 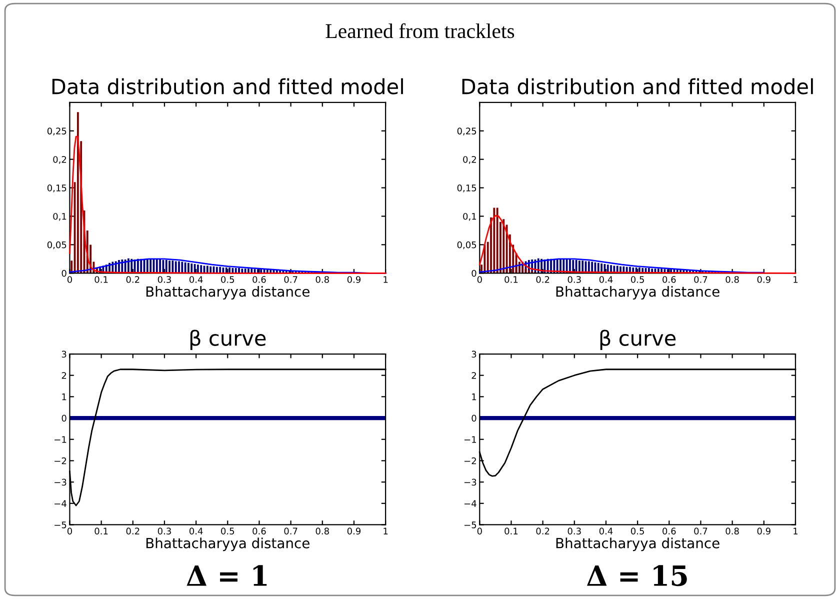 What do you see at coordinates (636, 575) in the screenshot?
I see `text: Δ = 15` at bounding box center [636, 575].